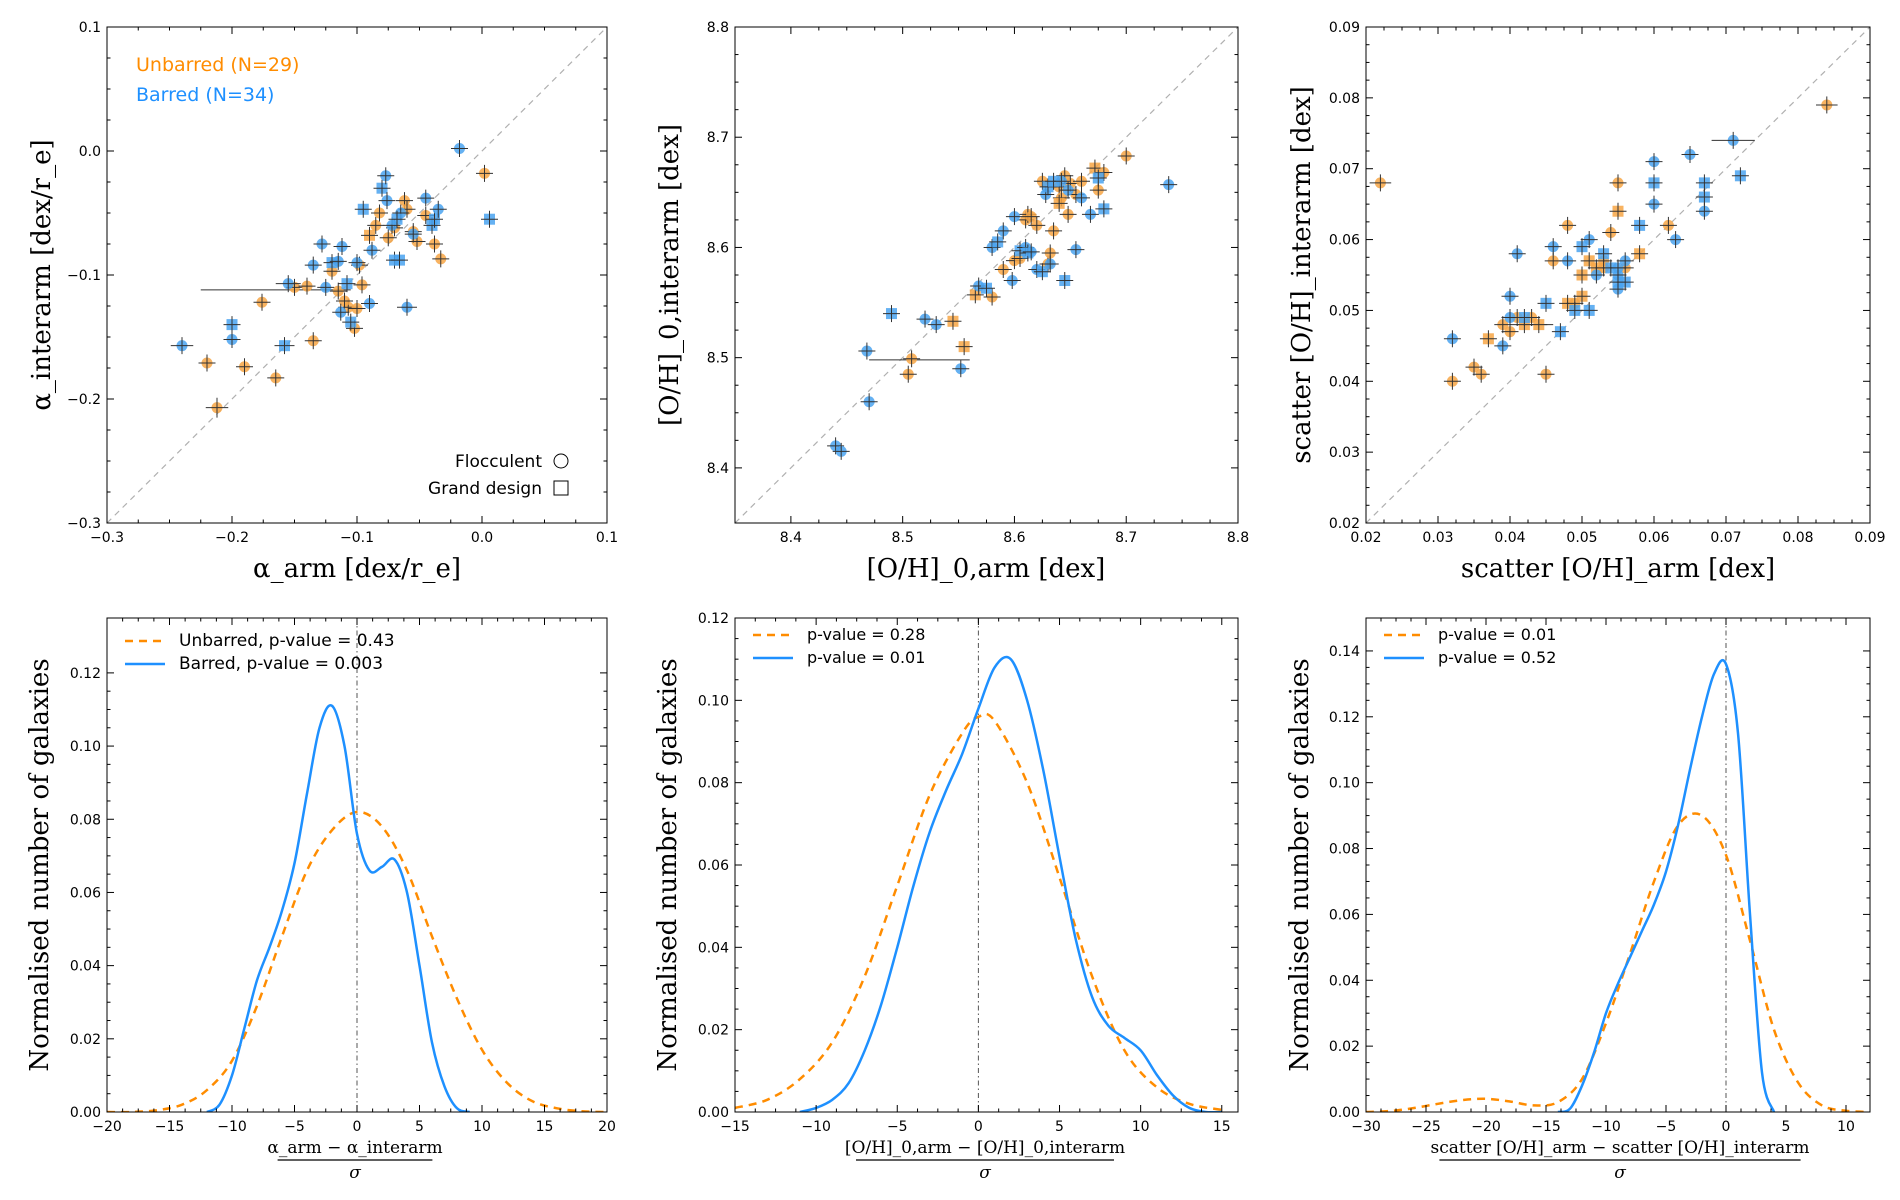 This screenshot has height=1200, width=1900. Describe the element at coordinates (482, 538) in the screenshot. I see `x-tick-label: 0.0` at that location.